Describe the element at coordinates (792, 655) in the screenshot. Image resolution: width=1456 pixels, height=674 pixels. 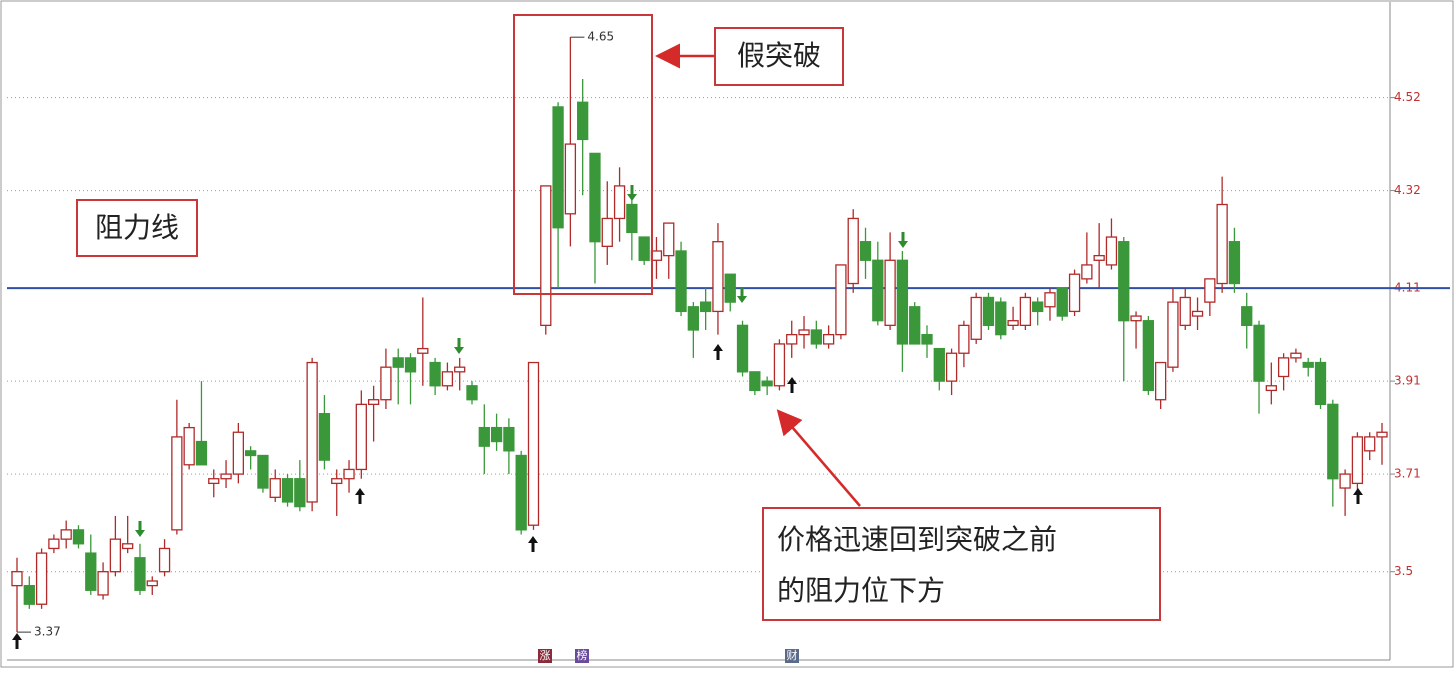
I see `badge-label: 财` at that location.